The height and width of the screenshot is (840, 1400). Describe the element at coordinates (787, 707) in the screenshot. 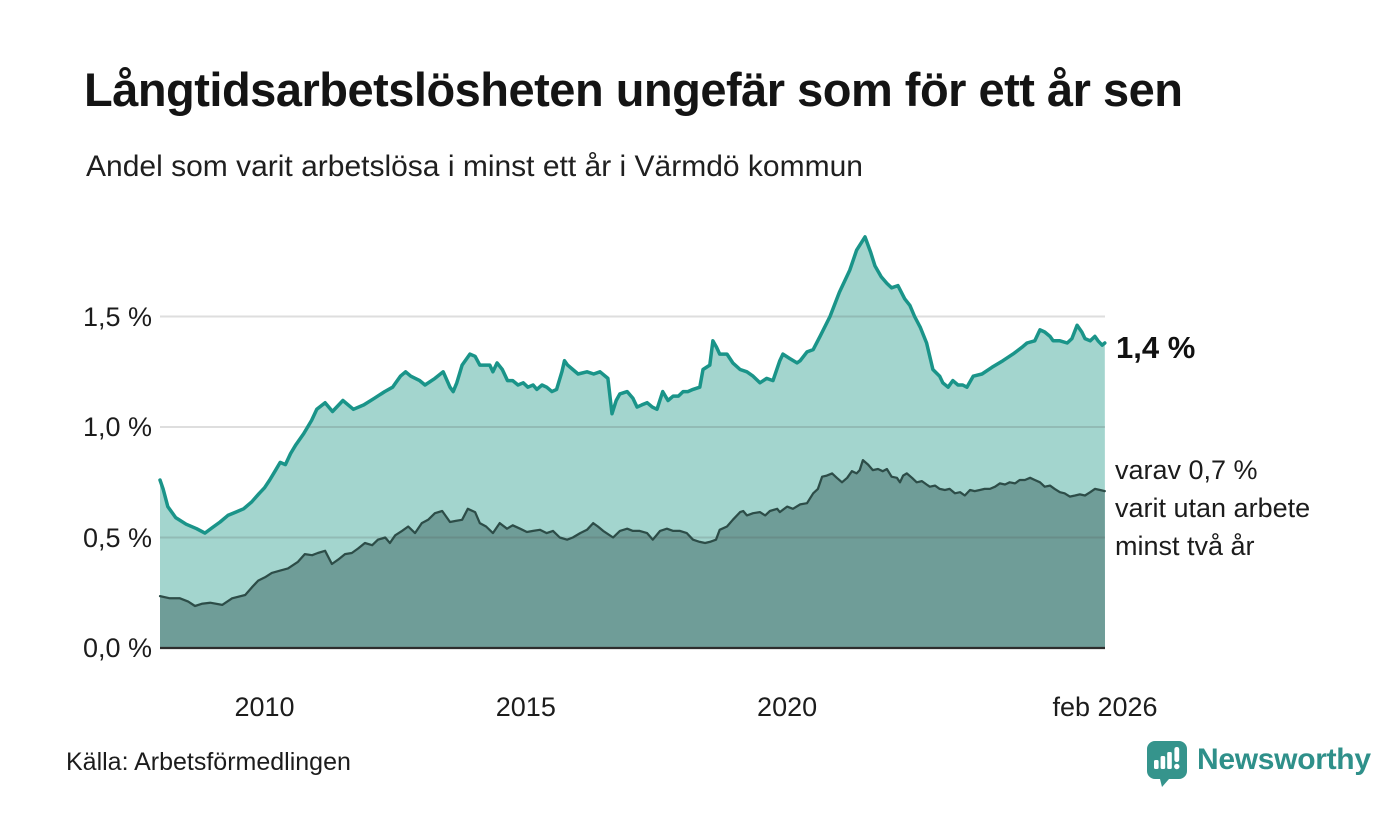

I see `x-tick-label: 2020` at that location.